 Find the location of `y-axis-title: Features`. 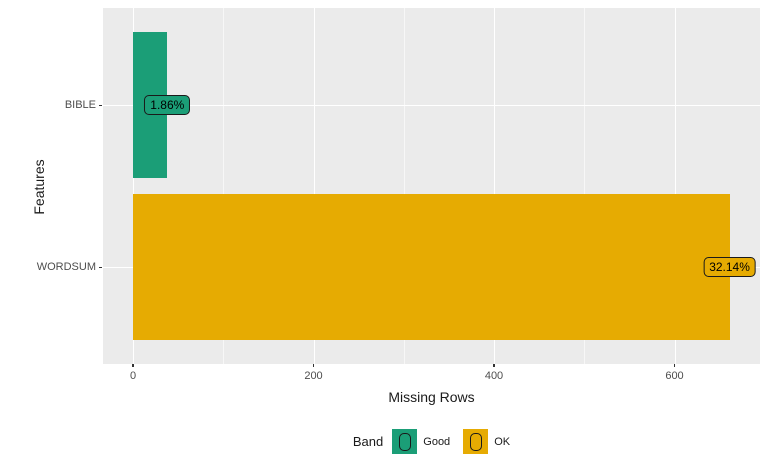

y-axis-title: Features is located at coordinates (39, 187).